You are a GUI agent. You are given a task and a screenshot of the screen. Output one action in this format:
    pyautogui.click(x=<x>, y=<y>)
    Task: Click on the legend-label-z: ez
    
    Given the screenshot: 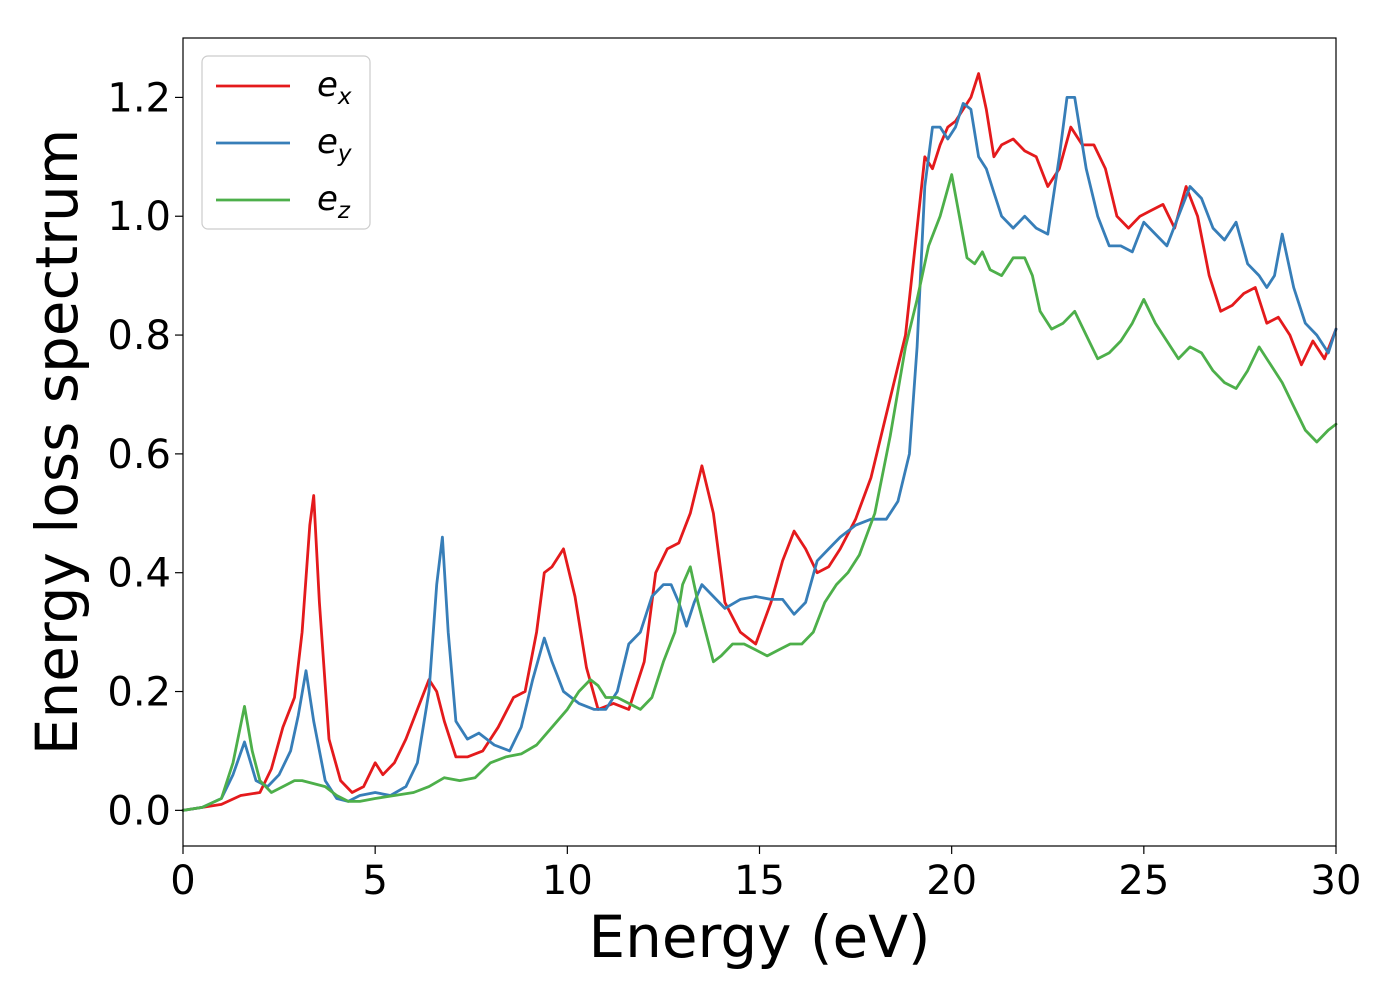 What is the action you would take?
    pyautogui.click(x=334, y=201)
    